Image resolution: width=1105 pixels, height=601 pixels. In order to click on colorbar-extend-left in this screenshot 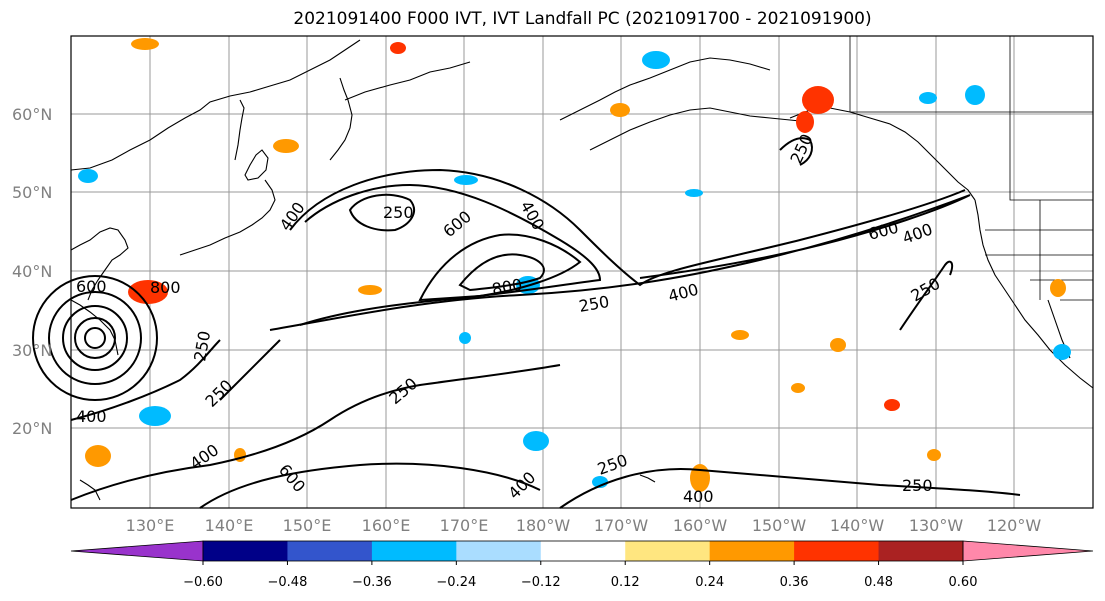, I will do `click(137, 551)`.